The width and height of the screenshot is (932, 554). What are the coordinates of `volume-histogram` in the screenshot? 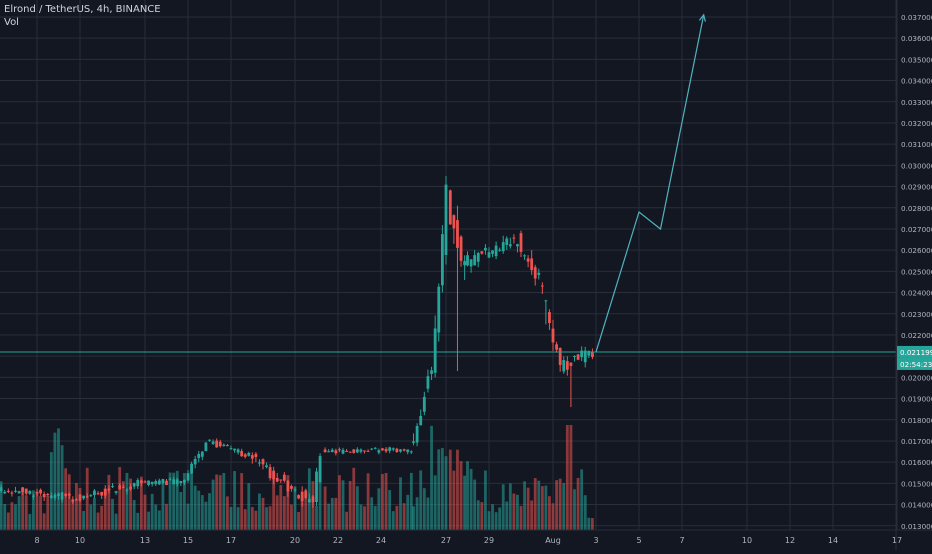 It's located at (297, 477).